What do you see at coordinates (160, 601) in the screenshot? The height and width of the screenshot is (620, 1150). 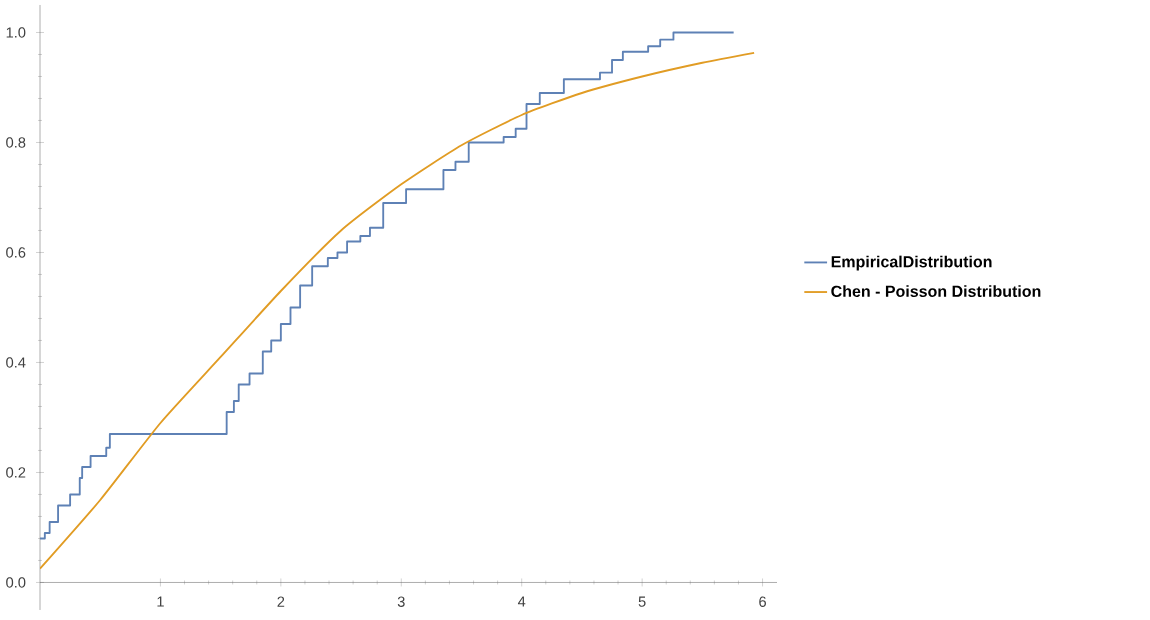 I see `x-tick-label: 1` at bounding box center [160, 601].